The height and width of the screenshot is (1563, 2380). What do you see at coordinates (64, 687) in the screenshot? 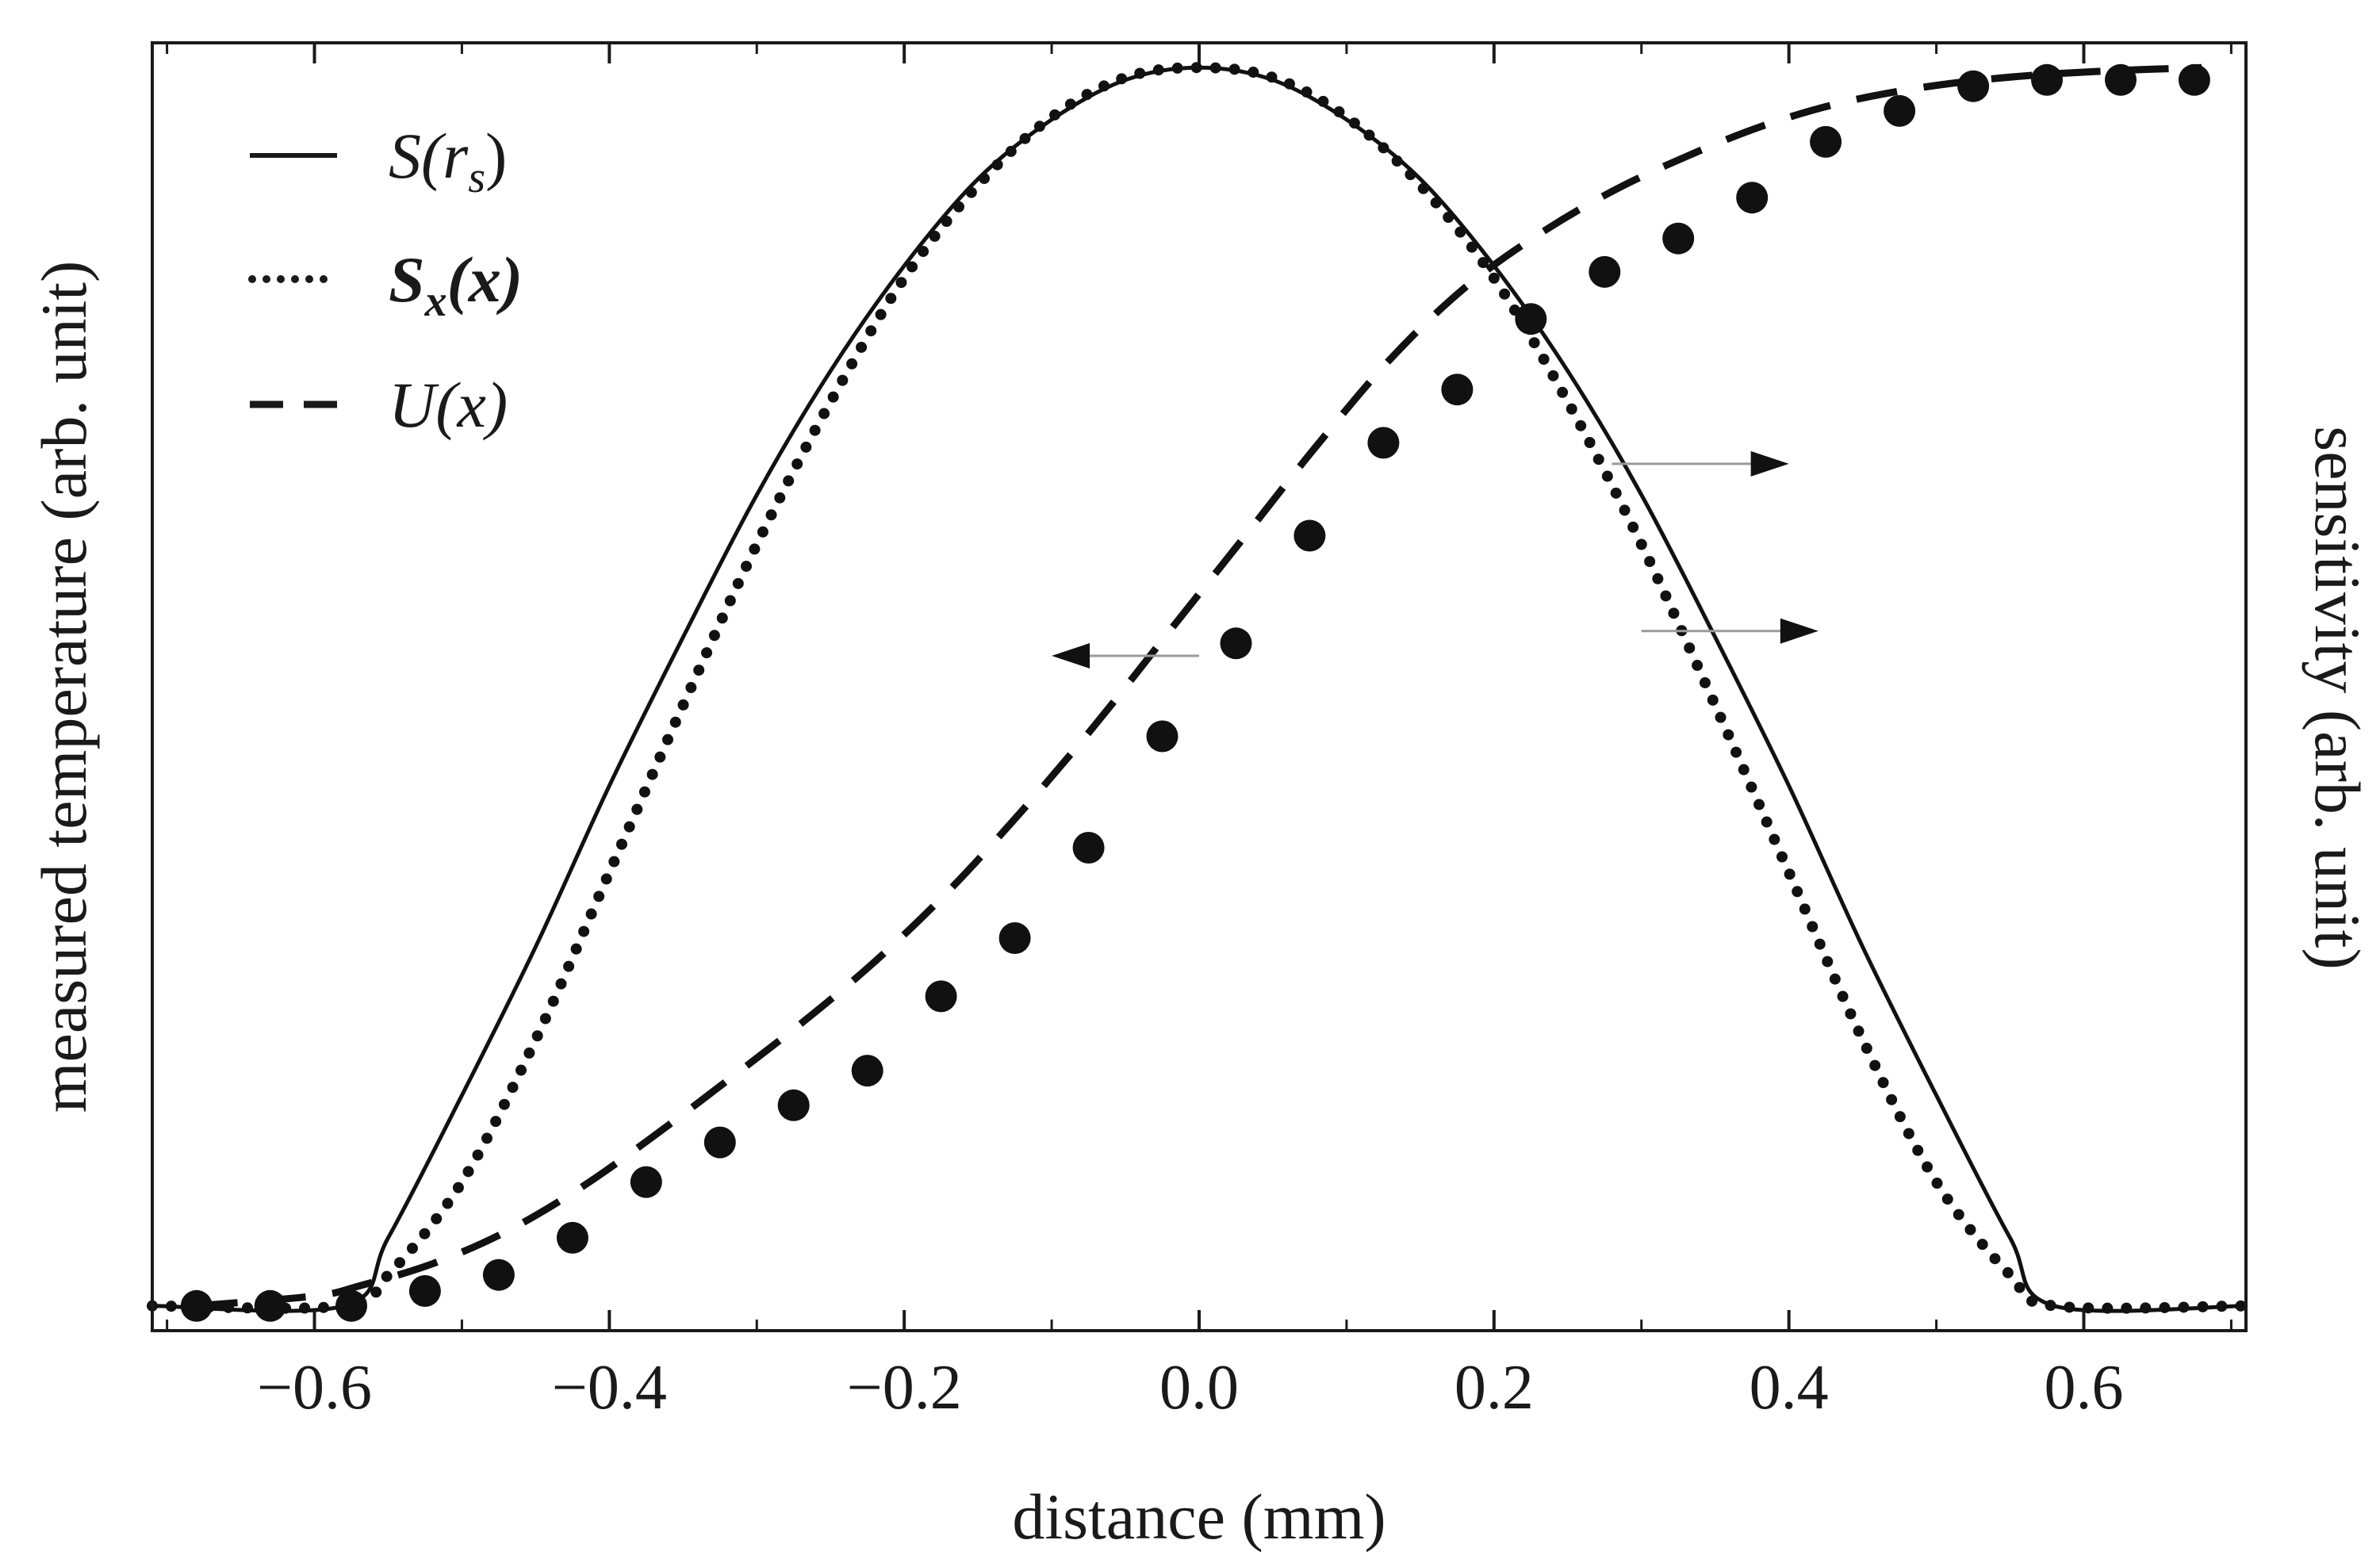
I see `left-axis-title: measured temperature (arb. unit)` at bounding box center [64, 687].